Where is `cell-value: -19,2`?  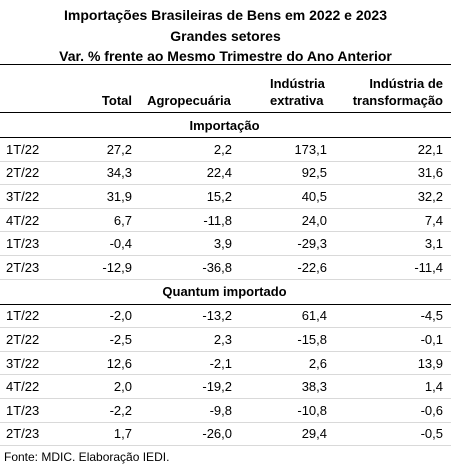 cell-value: -19,2 is located at coordinates (190, 386).